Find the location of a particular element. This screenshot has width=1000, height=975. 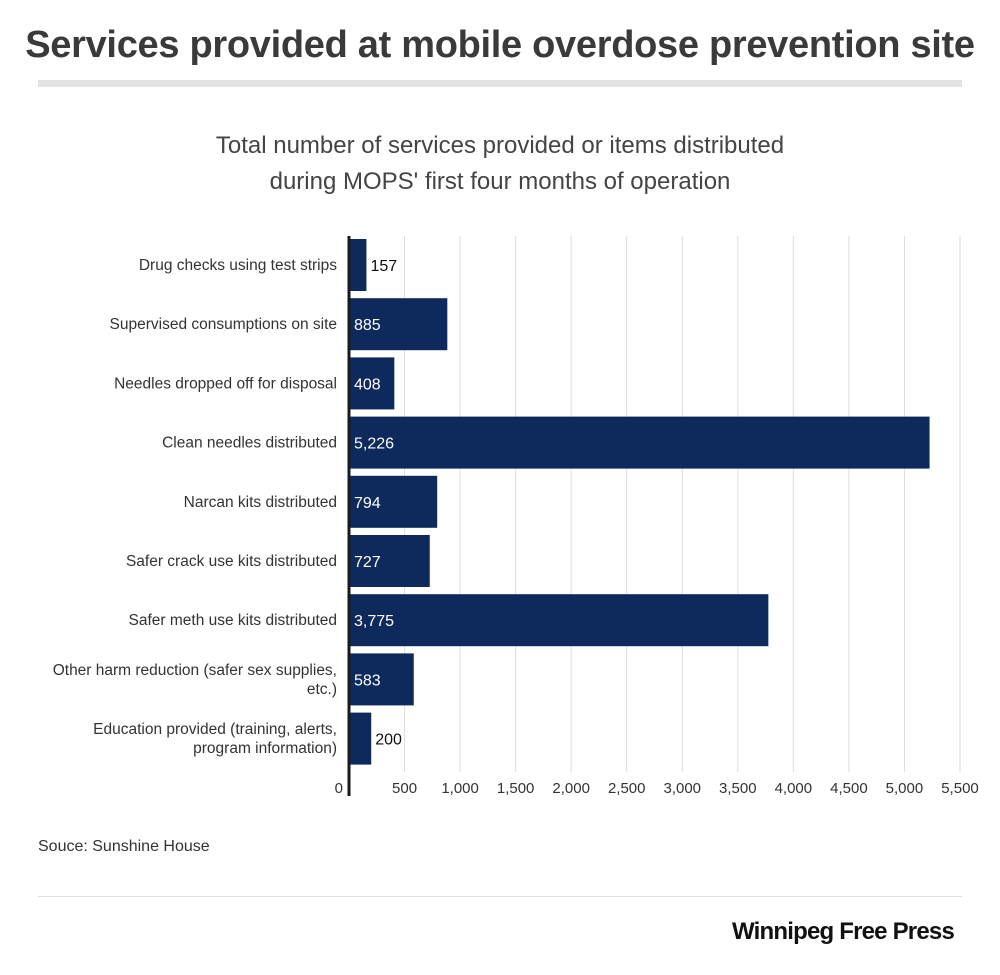

x-tick-label: 1,000 is located at coordinates (460, 788).